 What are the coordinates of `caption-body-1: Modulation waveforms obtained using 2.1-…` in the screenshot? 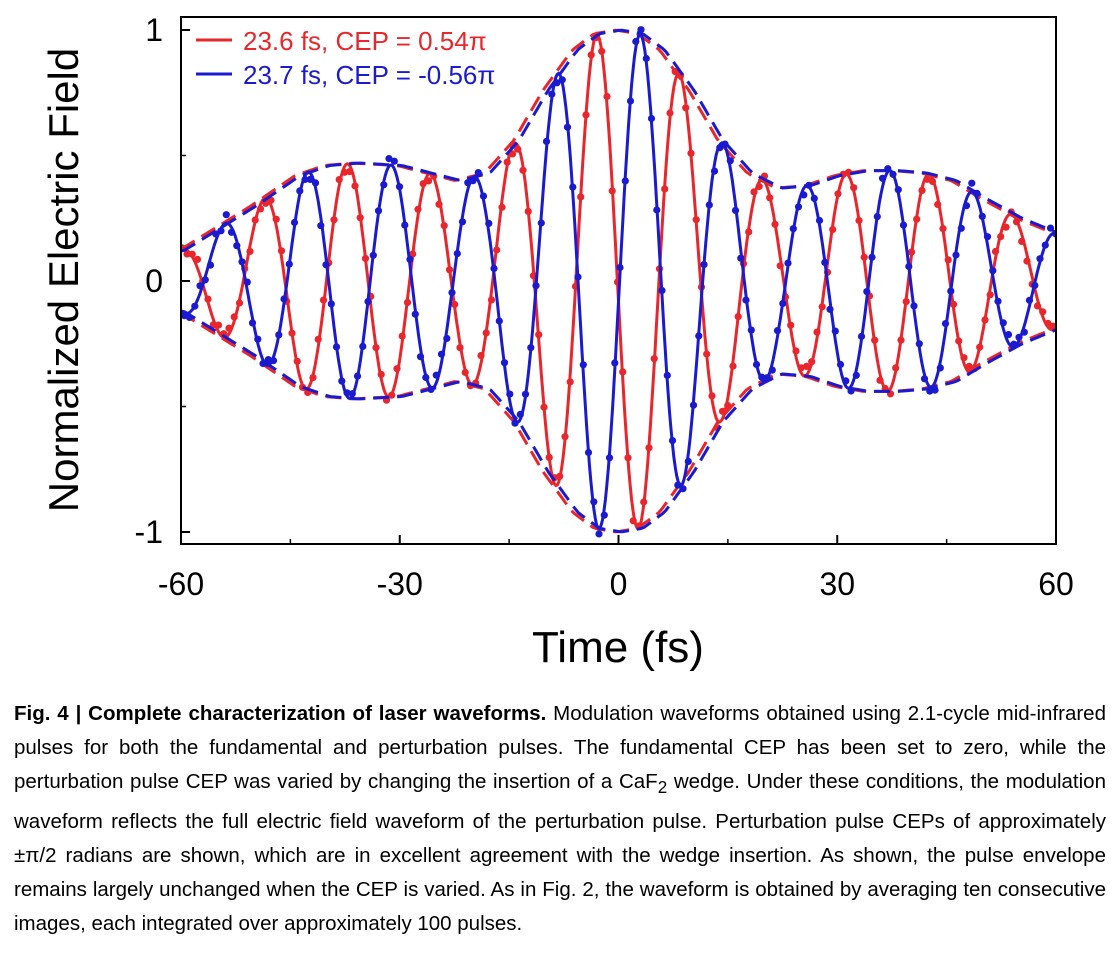 It's located at (560, 747).